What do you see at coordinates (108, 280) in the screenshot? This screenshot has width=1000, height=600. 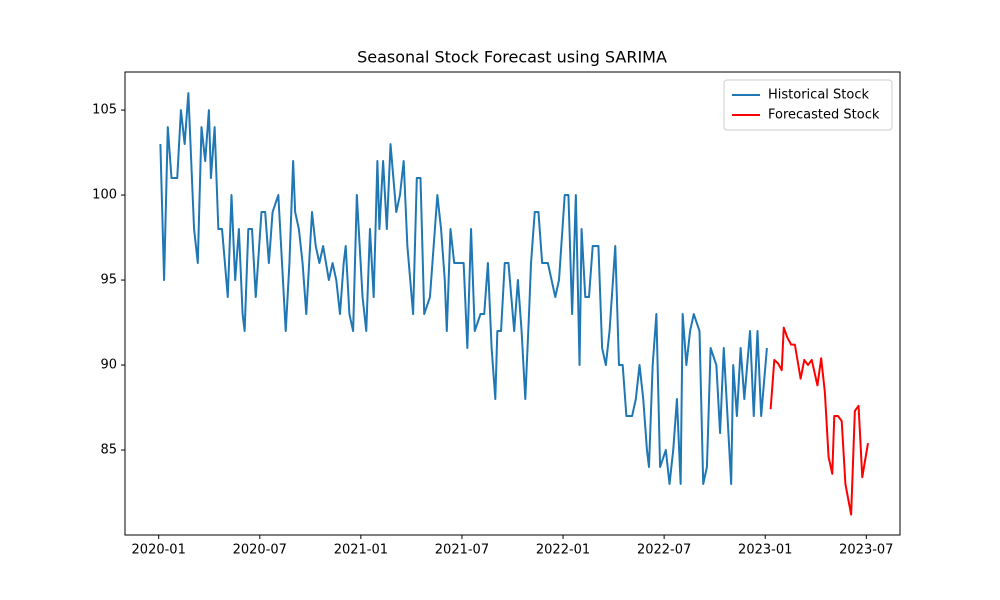 I see `y-tick-label: 95` at bounding box center [108, 280].